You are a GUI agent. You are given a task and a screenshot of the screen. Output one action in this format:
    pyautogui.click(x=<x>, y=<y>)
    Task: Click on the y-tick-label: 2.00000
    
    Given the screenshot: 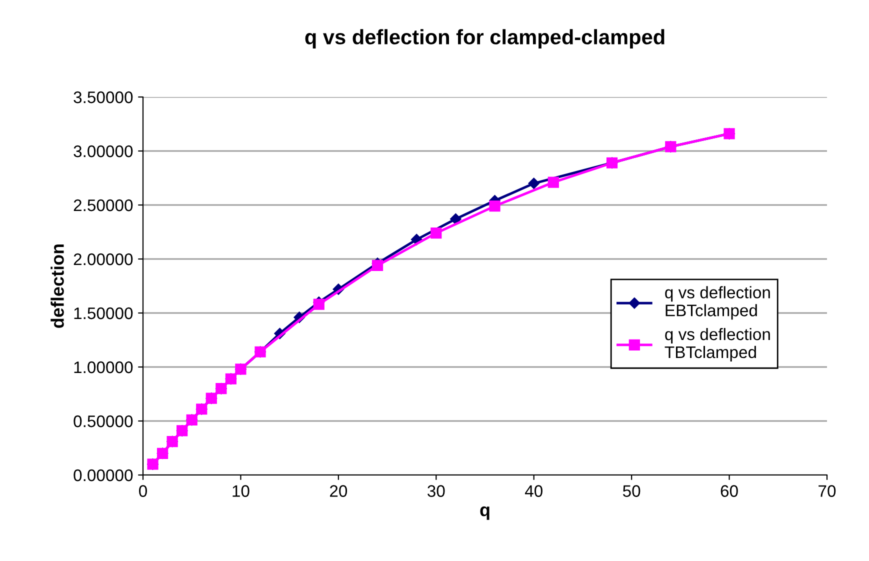 What is the action you would take?
    pyautogui.click(x=103, y=259)
    